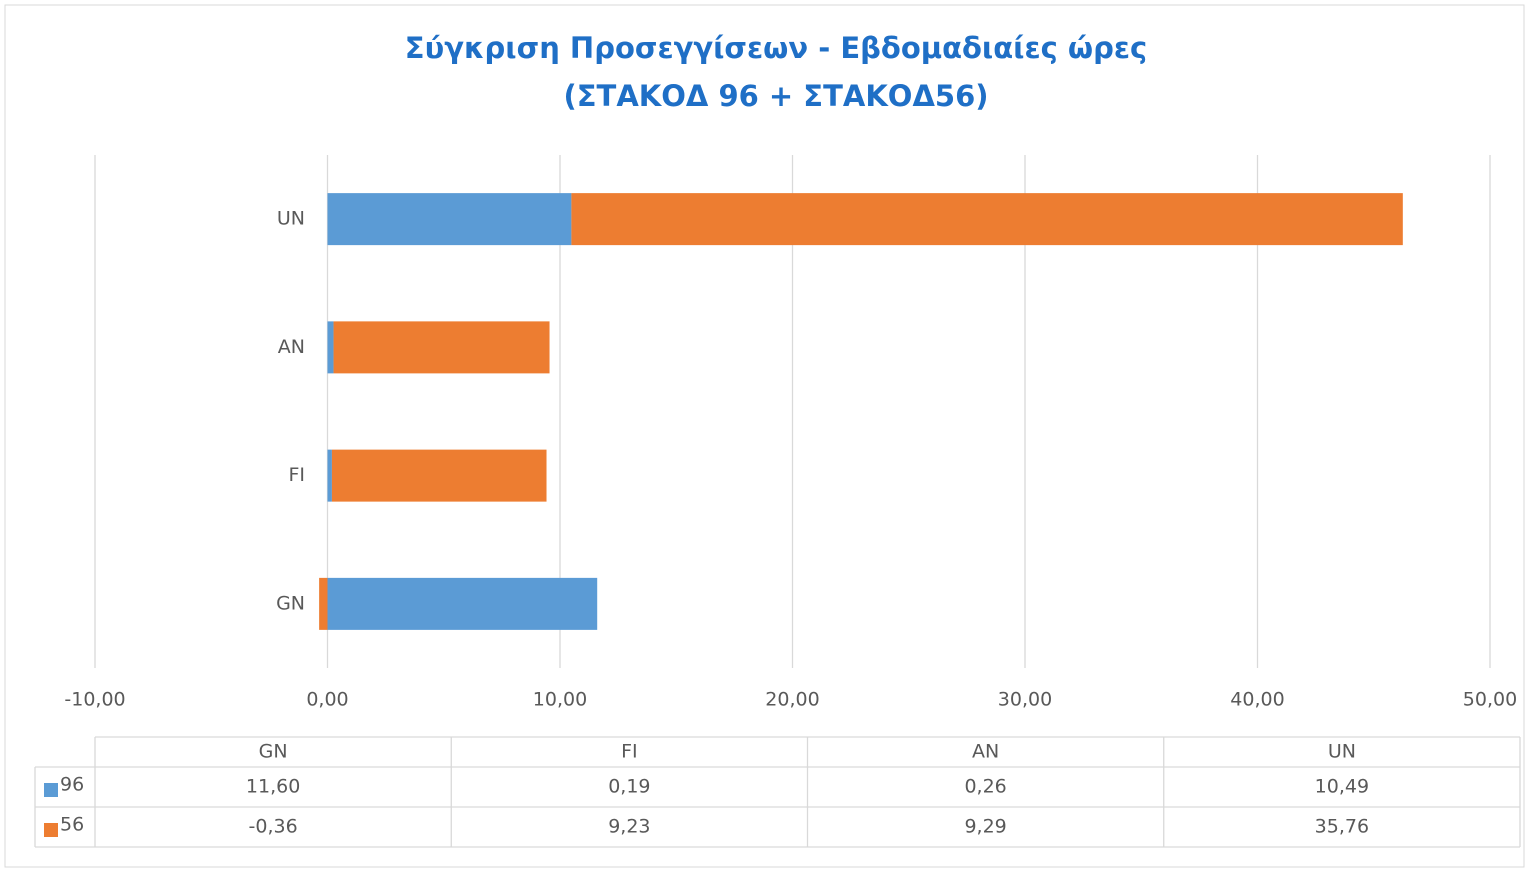 The image size is (1529, 872). I want to click on table-cell: 9,29, so click(985, 827).